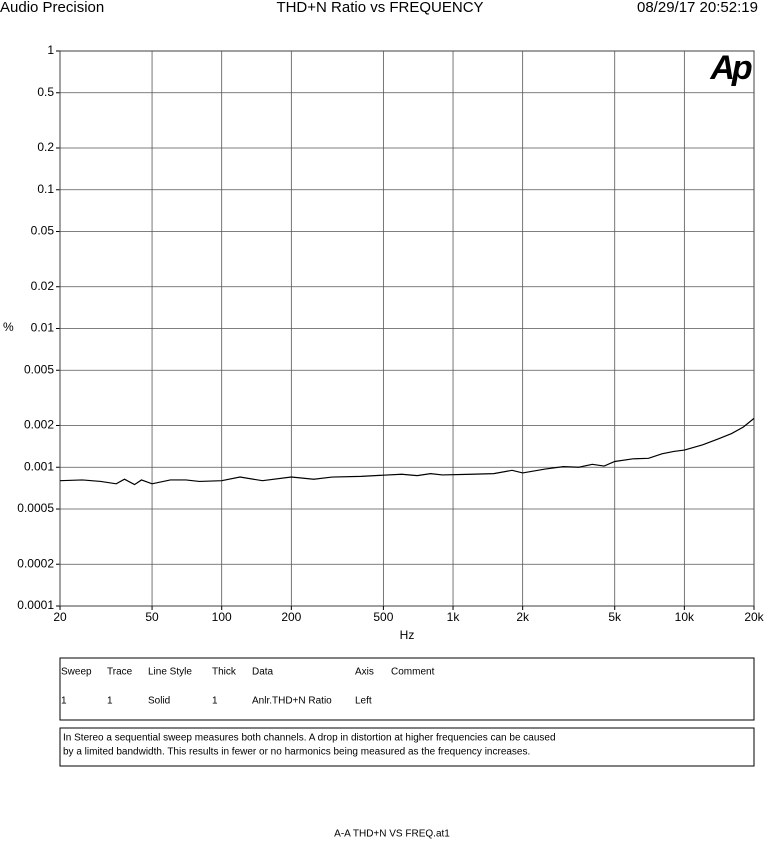 The image size is (774, 845). What do you see at coordinates (292, 701) in the screenshot?
I see `legend-cell: Anlr.THD+N Ratio` at bounding box center [292, 701].